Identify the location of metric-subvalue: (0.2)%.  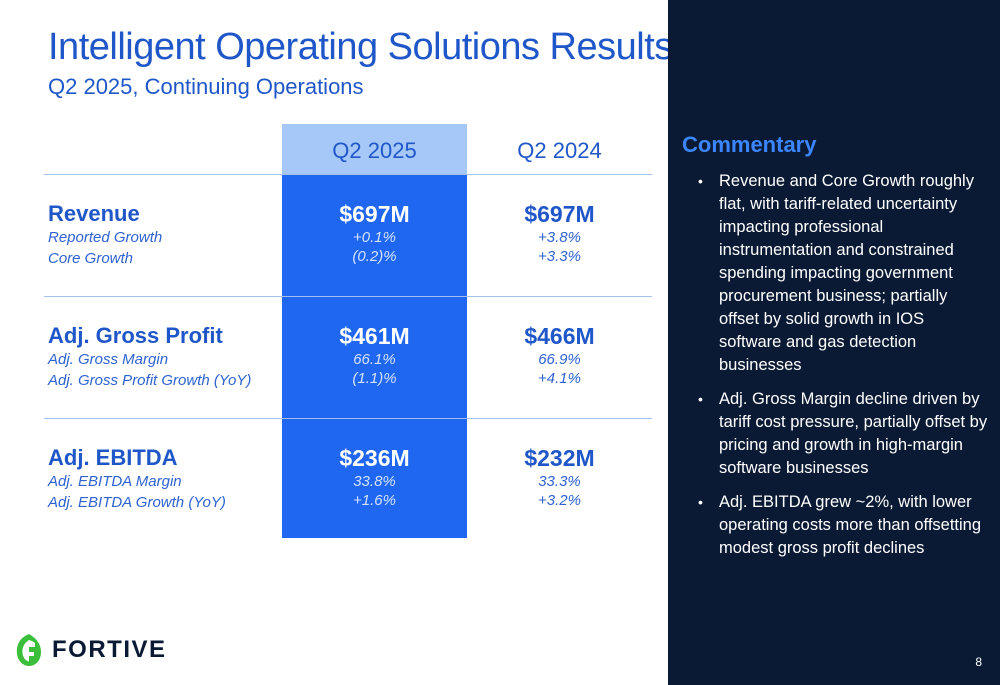
(374, 256).